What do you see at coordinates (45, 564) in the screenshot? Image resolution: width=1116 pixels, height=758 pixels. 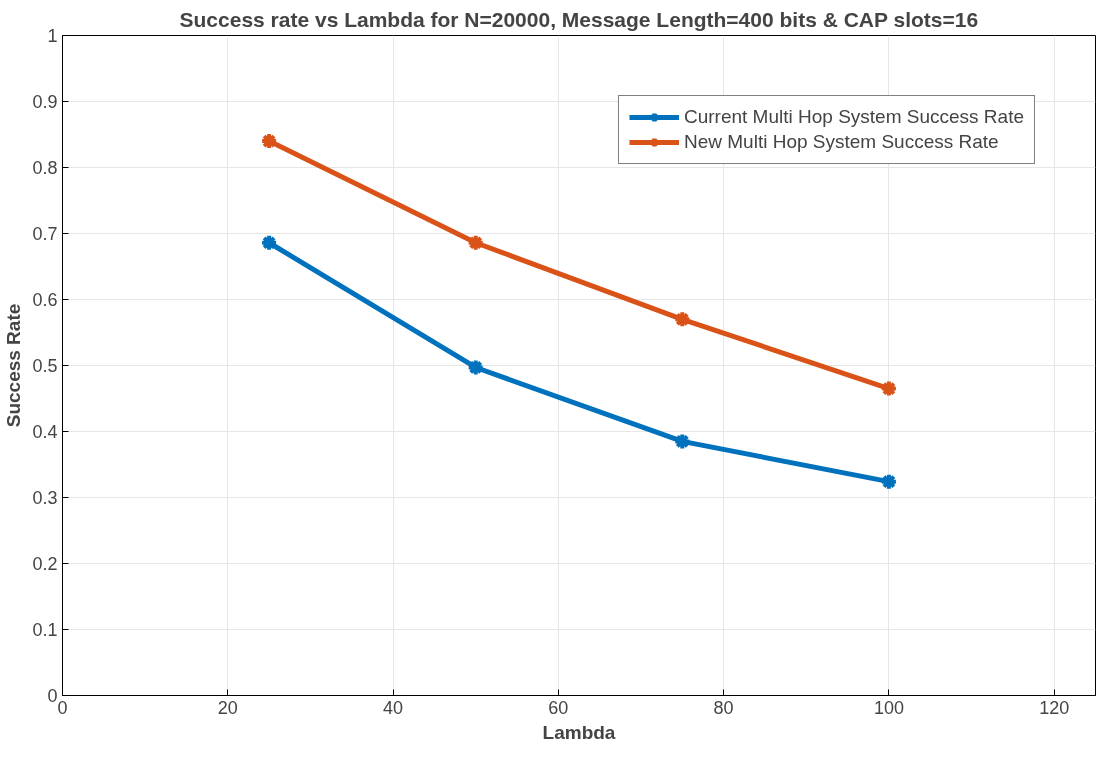 I see `y-tick-label: 0.2` at bounding box center [45, 564].